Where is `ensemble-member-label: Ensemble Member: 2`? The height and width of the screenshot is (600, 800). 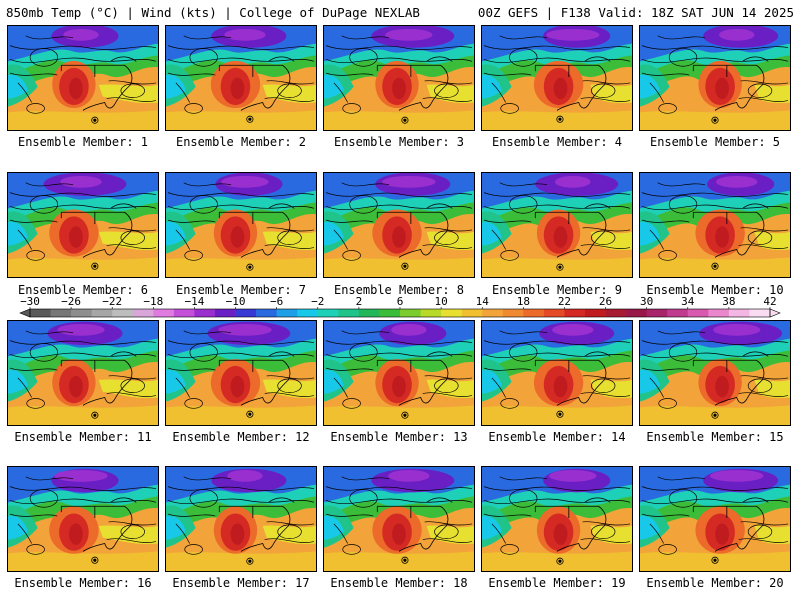 ensemble-member-label: Ensemble Member: 2 is located at coordinates (241, 142).